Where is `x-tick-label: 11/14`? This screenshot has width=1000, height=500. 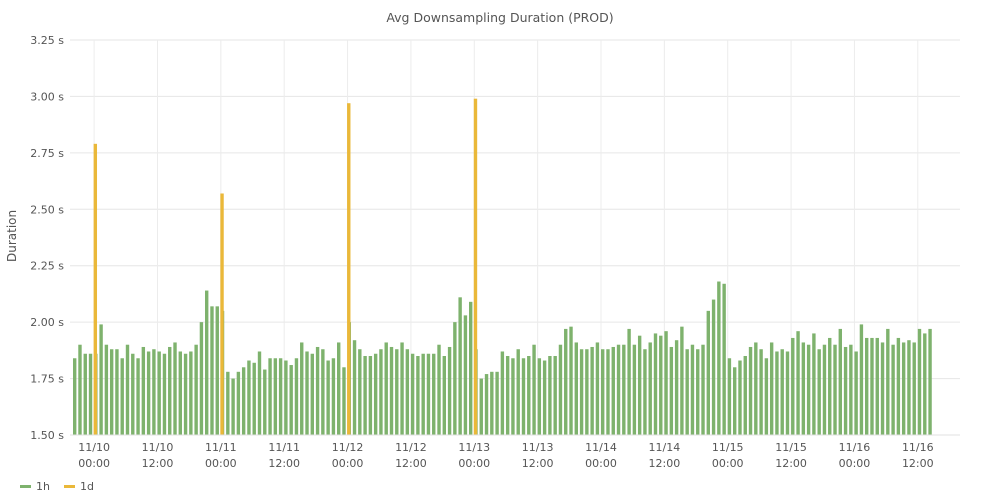
x-tick-label: 11/14 is located at coordinates (665, 447).